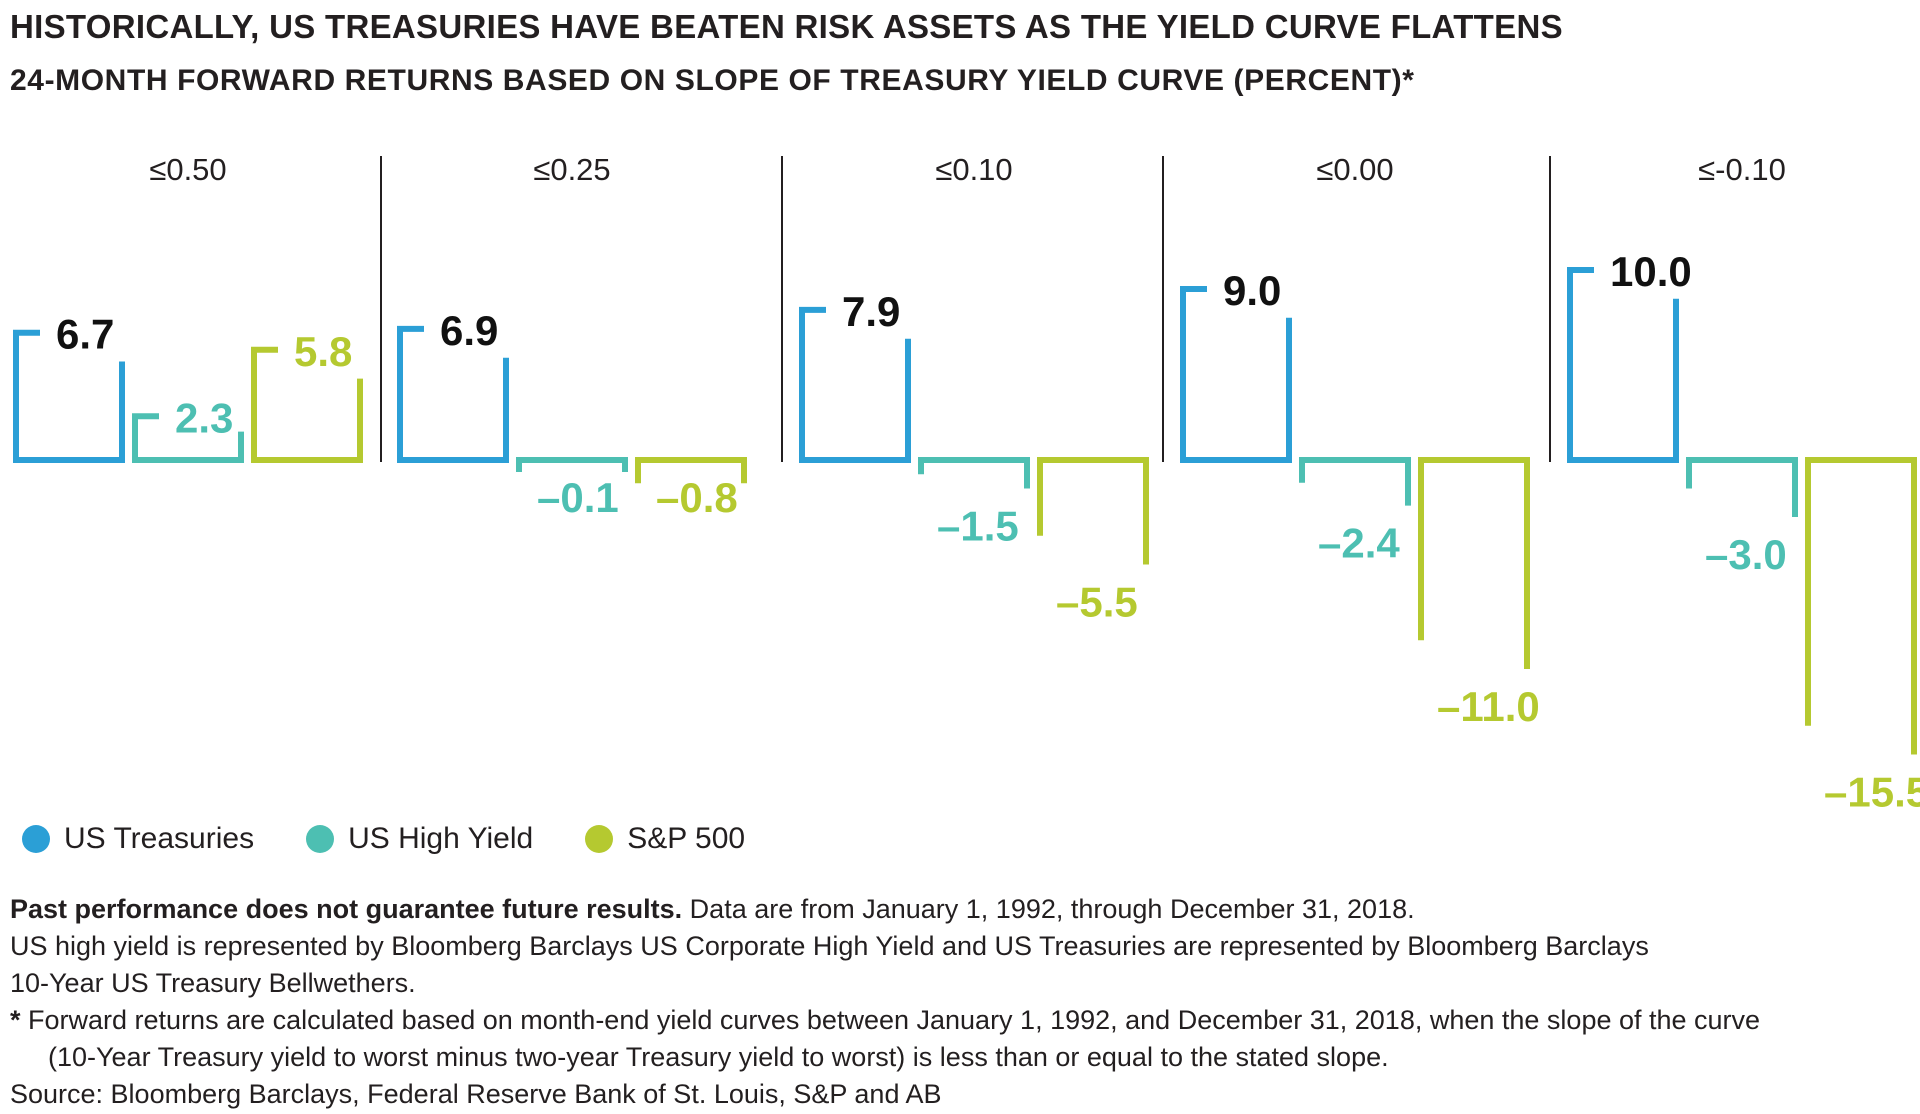 This screenshot has width=1920, height=1114. I want to click on legend-label-us-treasuries: US Treasuries, so click(159, 838).